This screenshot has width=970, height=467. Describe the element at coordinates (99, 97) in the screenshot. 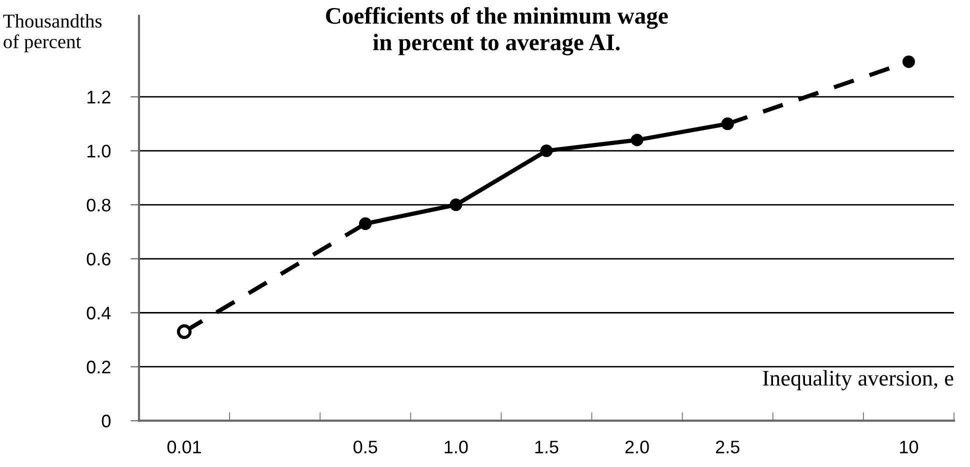

I see `y-tick-label: 1.2` at that location.